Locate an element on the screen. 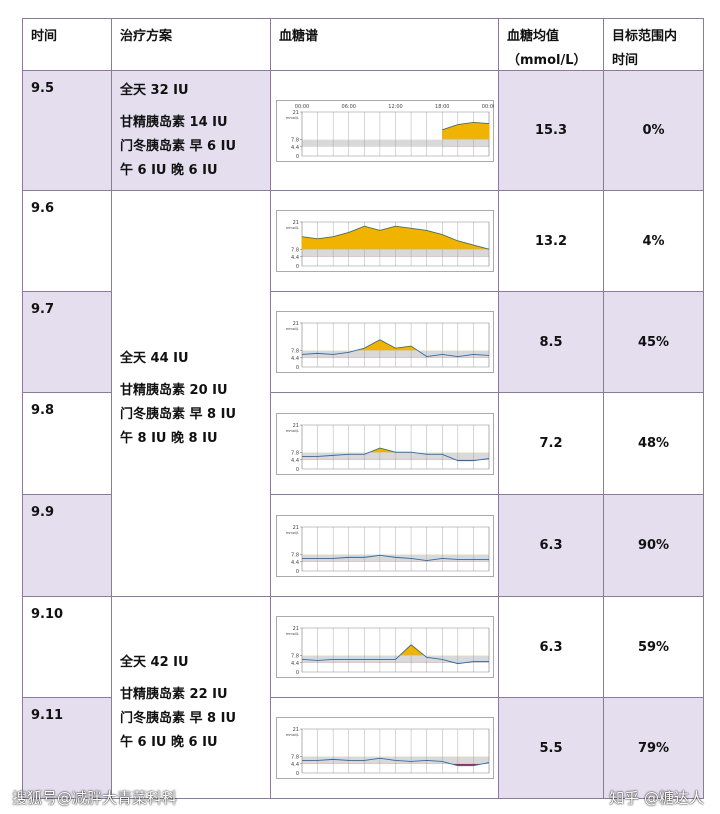 The height and width of the screenshot is (814, 720). treatment-text: 午 8 IU 晚 8 IU is located at coordinates (169, 438).